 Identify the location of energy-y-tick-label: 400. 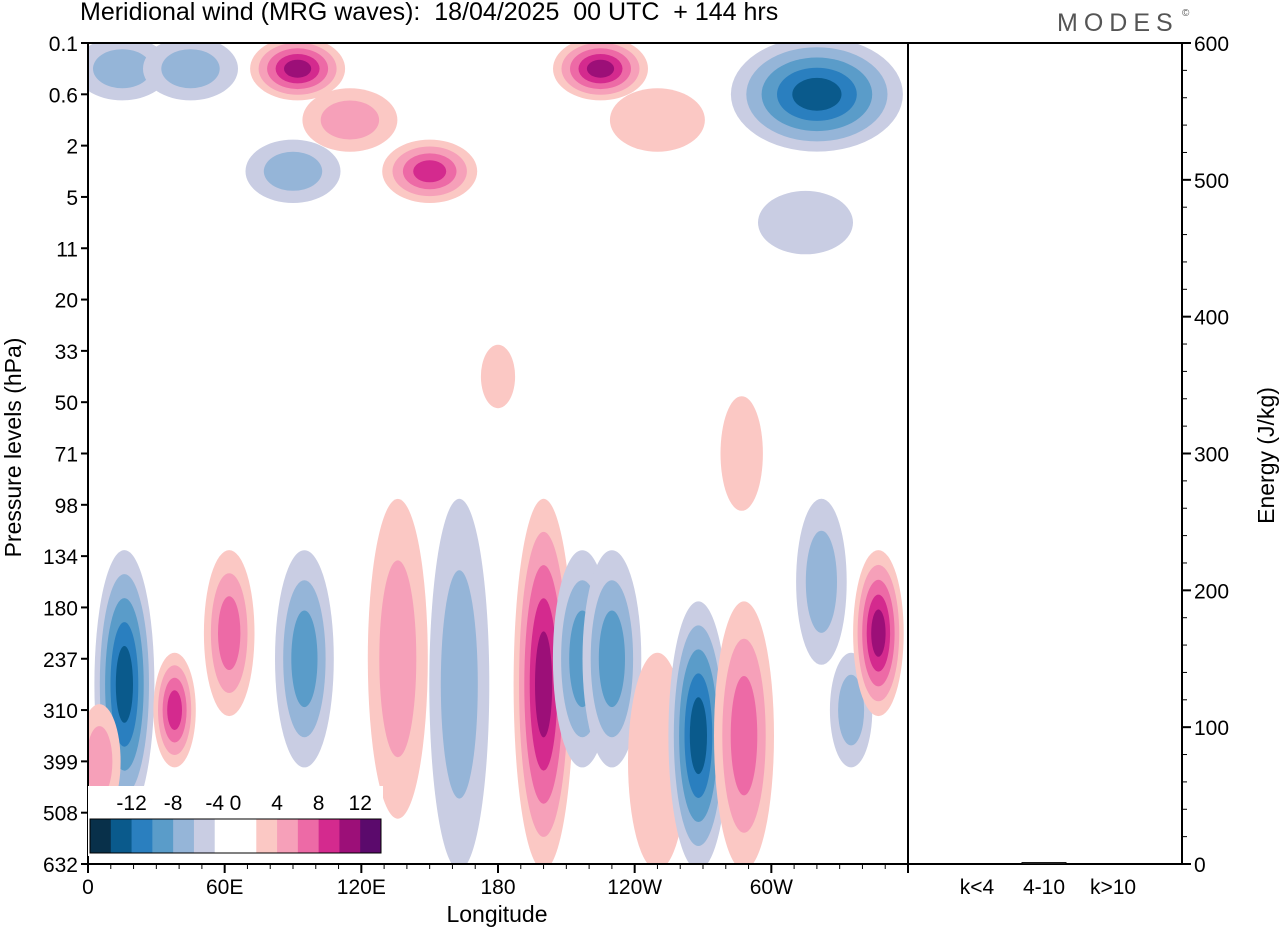
(1211, 318).